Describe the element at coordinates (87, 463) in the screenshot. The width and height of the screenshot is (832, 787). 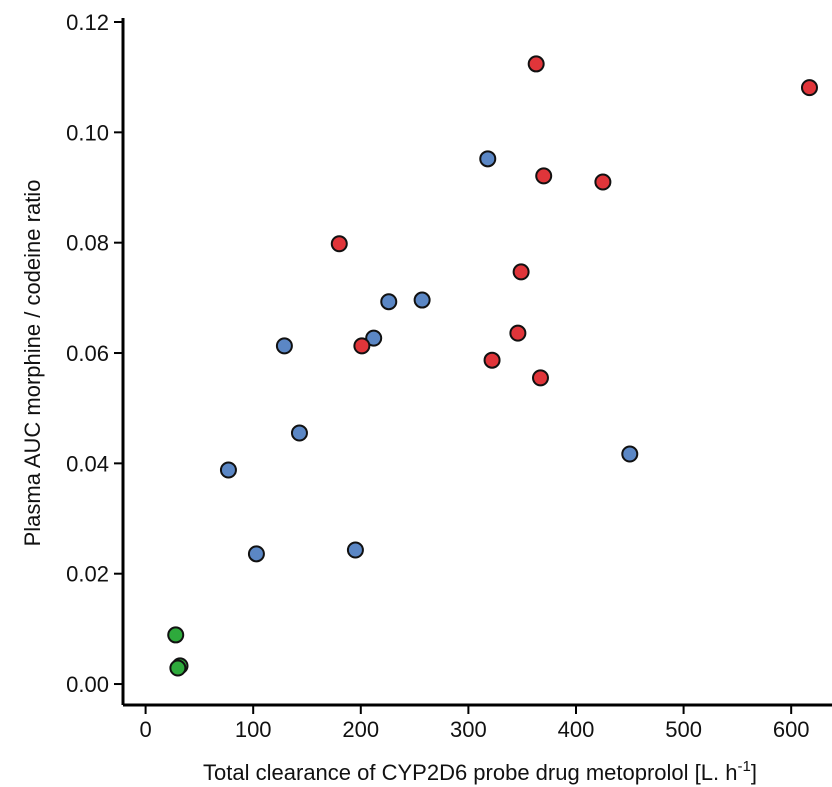
I see `y-tick-label: 0.04` at that location.